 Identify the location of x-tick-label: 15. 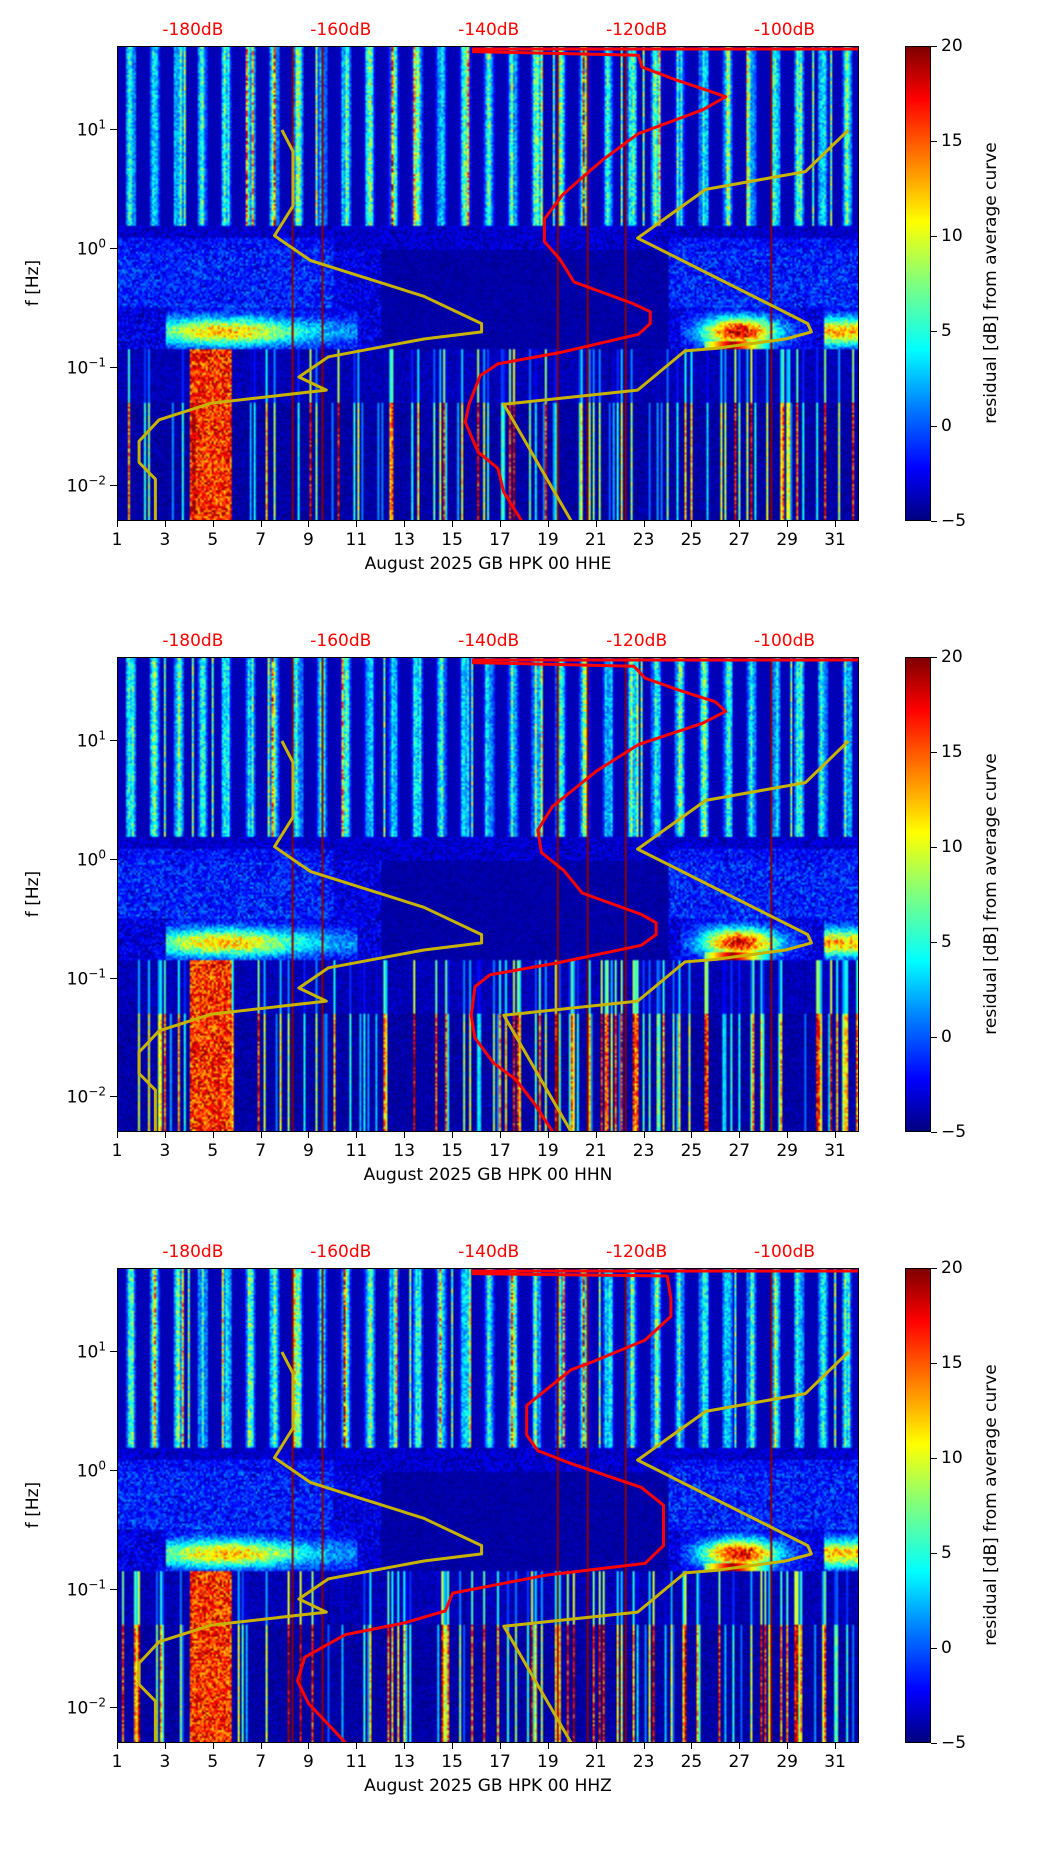
(452, 1762).